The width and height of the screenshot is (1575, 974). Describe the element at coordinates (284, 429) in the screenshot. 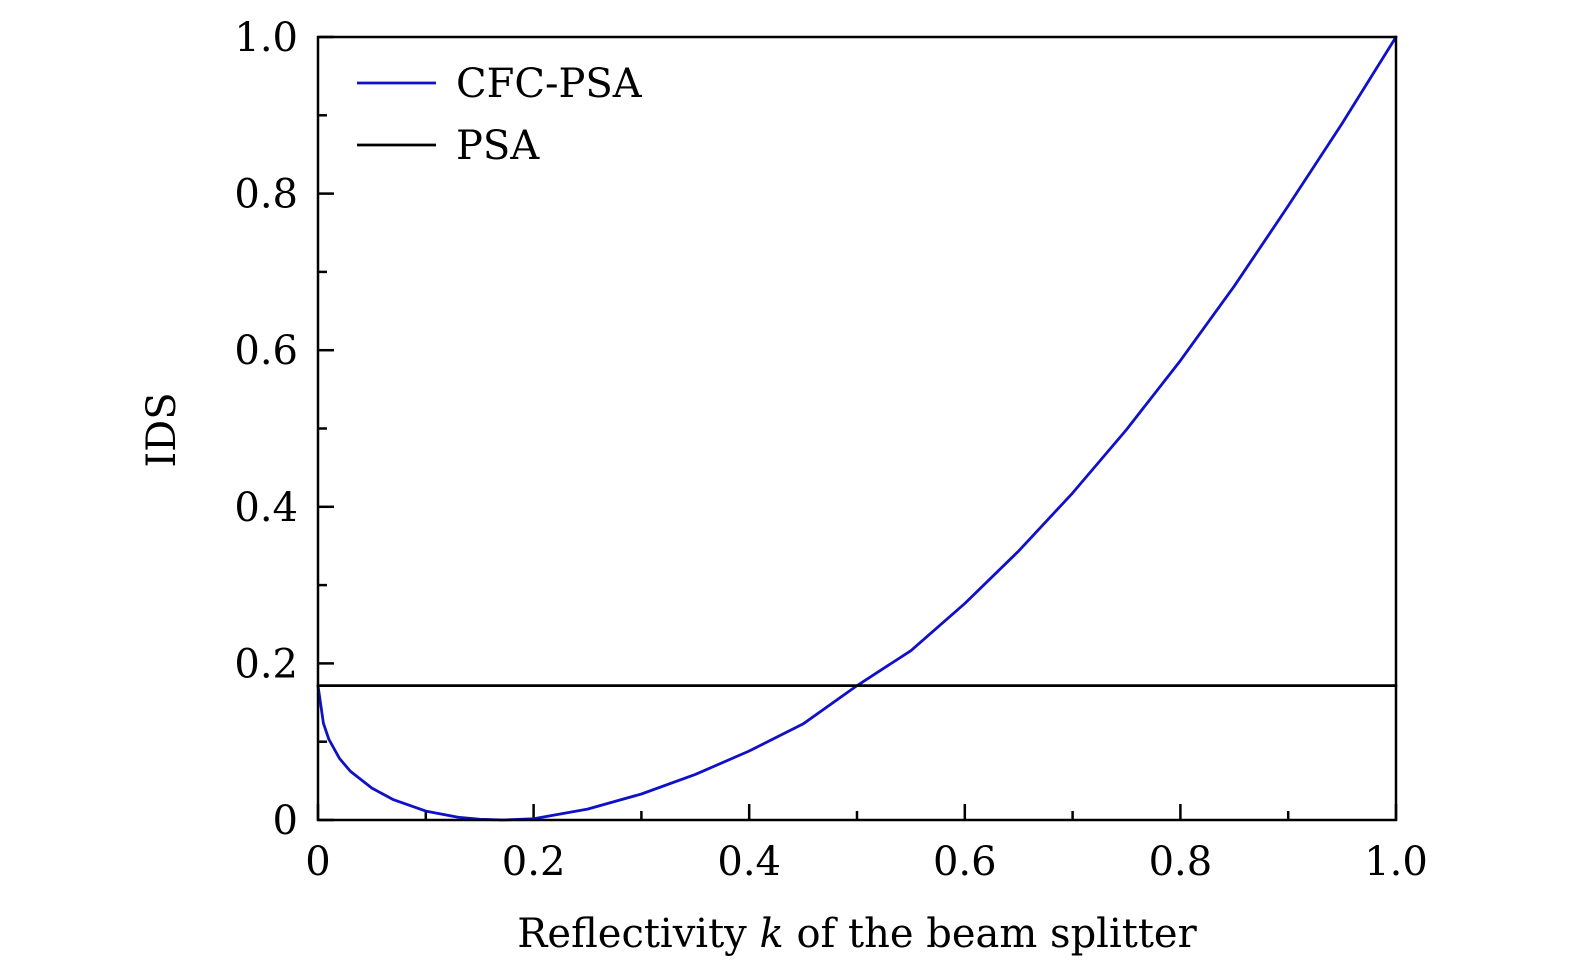

I see `y-axis: 0 0.2 0.4 0.6 0.8 1.0` at that location.